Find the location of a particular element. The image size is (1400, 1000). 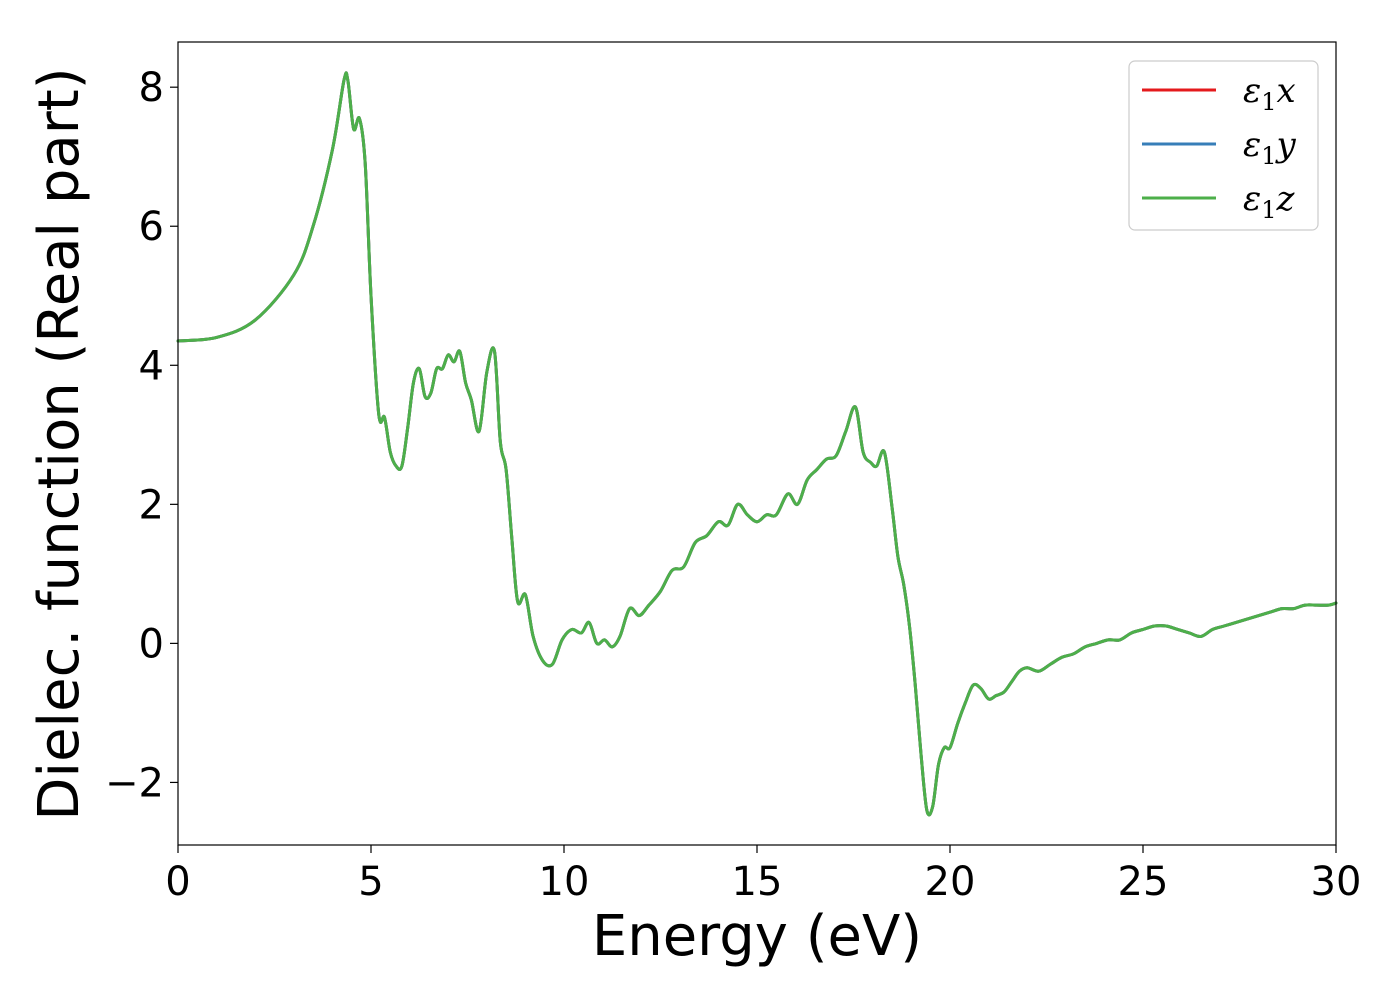

y-tick-label: 6 is located at coordinates (151, 227).